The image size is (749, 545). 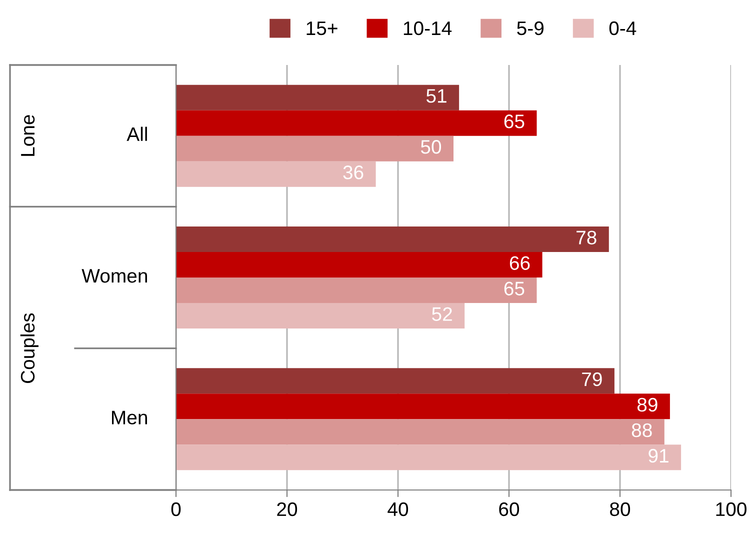 I want to click on data-label: 52, so click(x=442, y=314).